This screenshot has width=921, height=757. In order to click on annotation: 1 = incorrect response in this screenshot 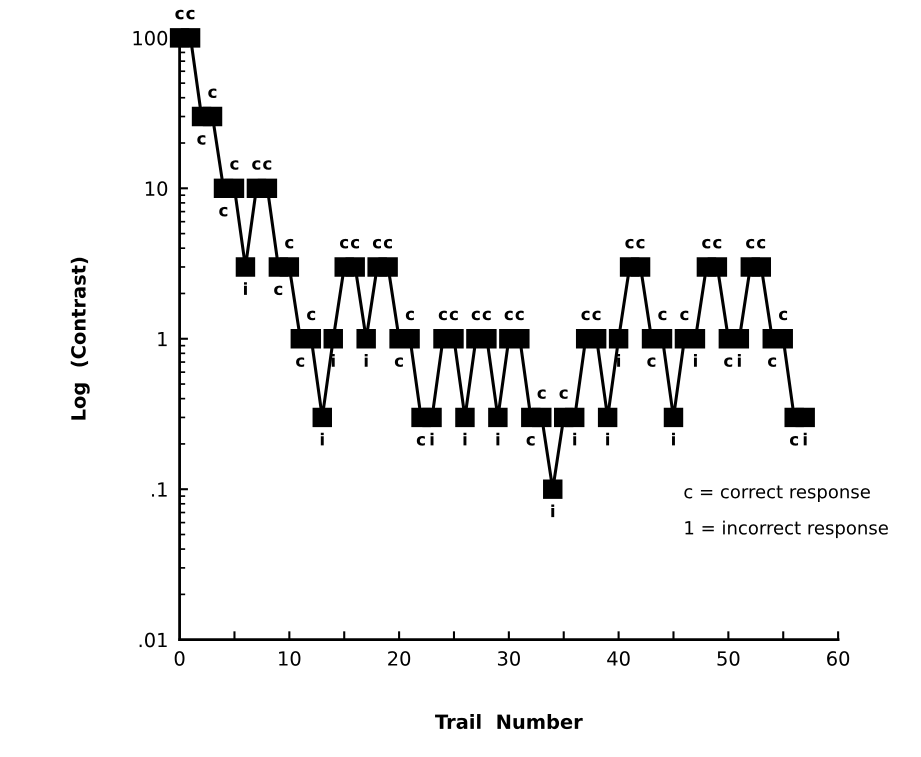, I will do `click(786, 529)`.